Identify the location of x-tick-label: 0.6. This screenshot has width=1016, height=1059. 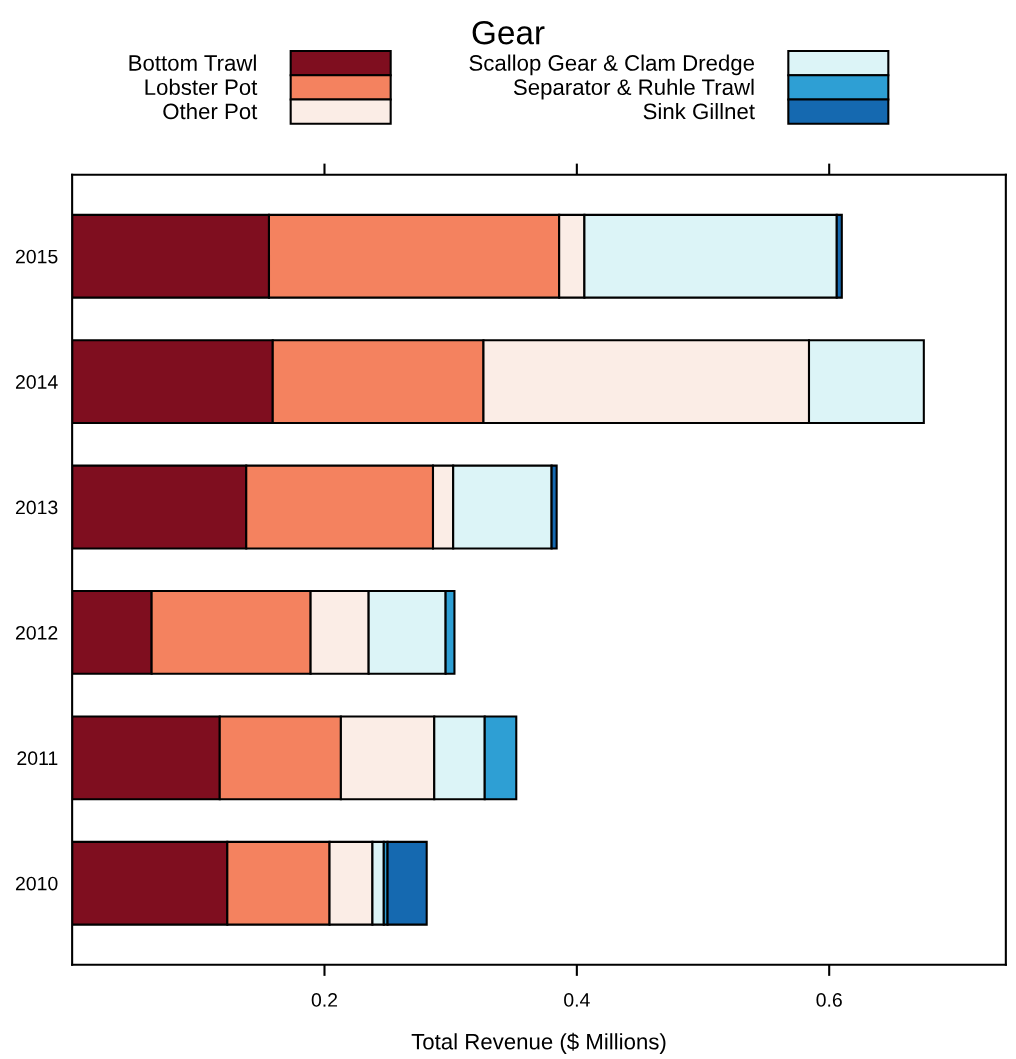
(829, 1000).